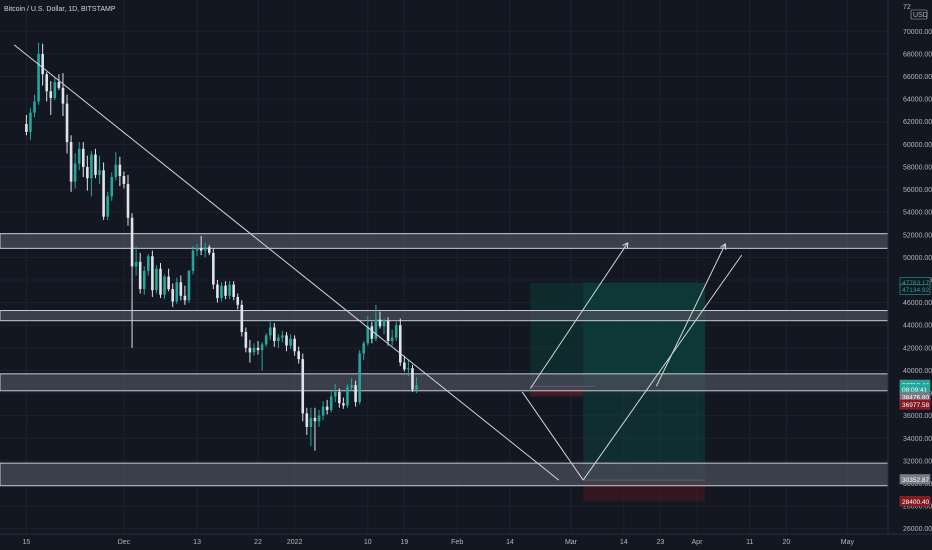  I want to click on currency-badge, so click(919, 14).